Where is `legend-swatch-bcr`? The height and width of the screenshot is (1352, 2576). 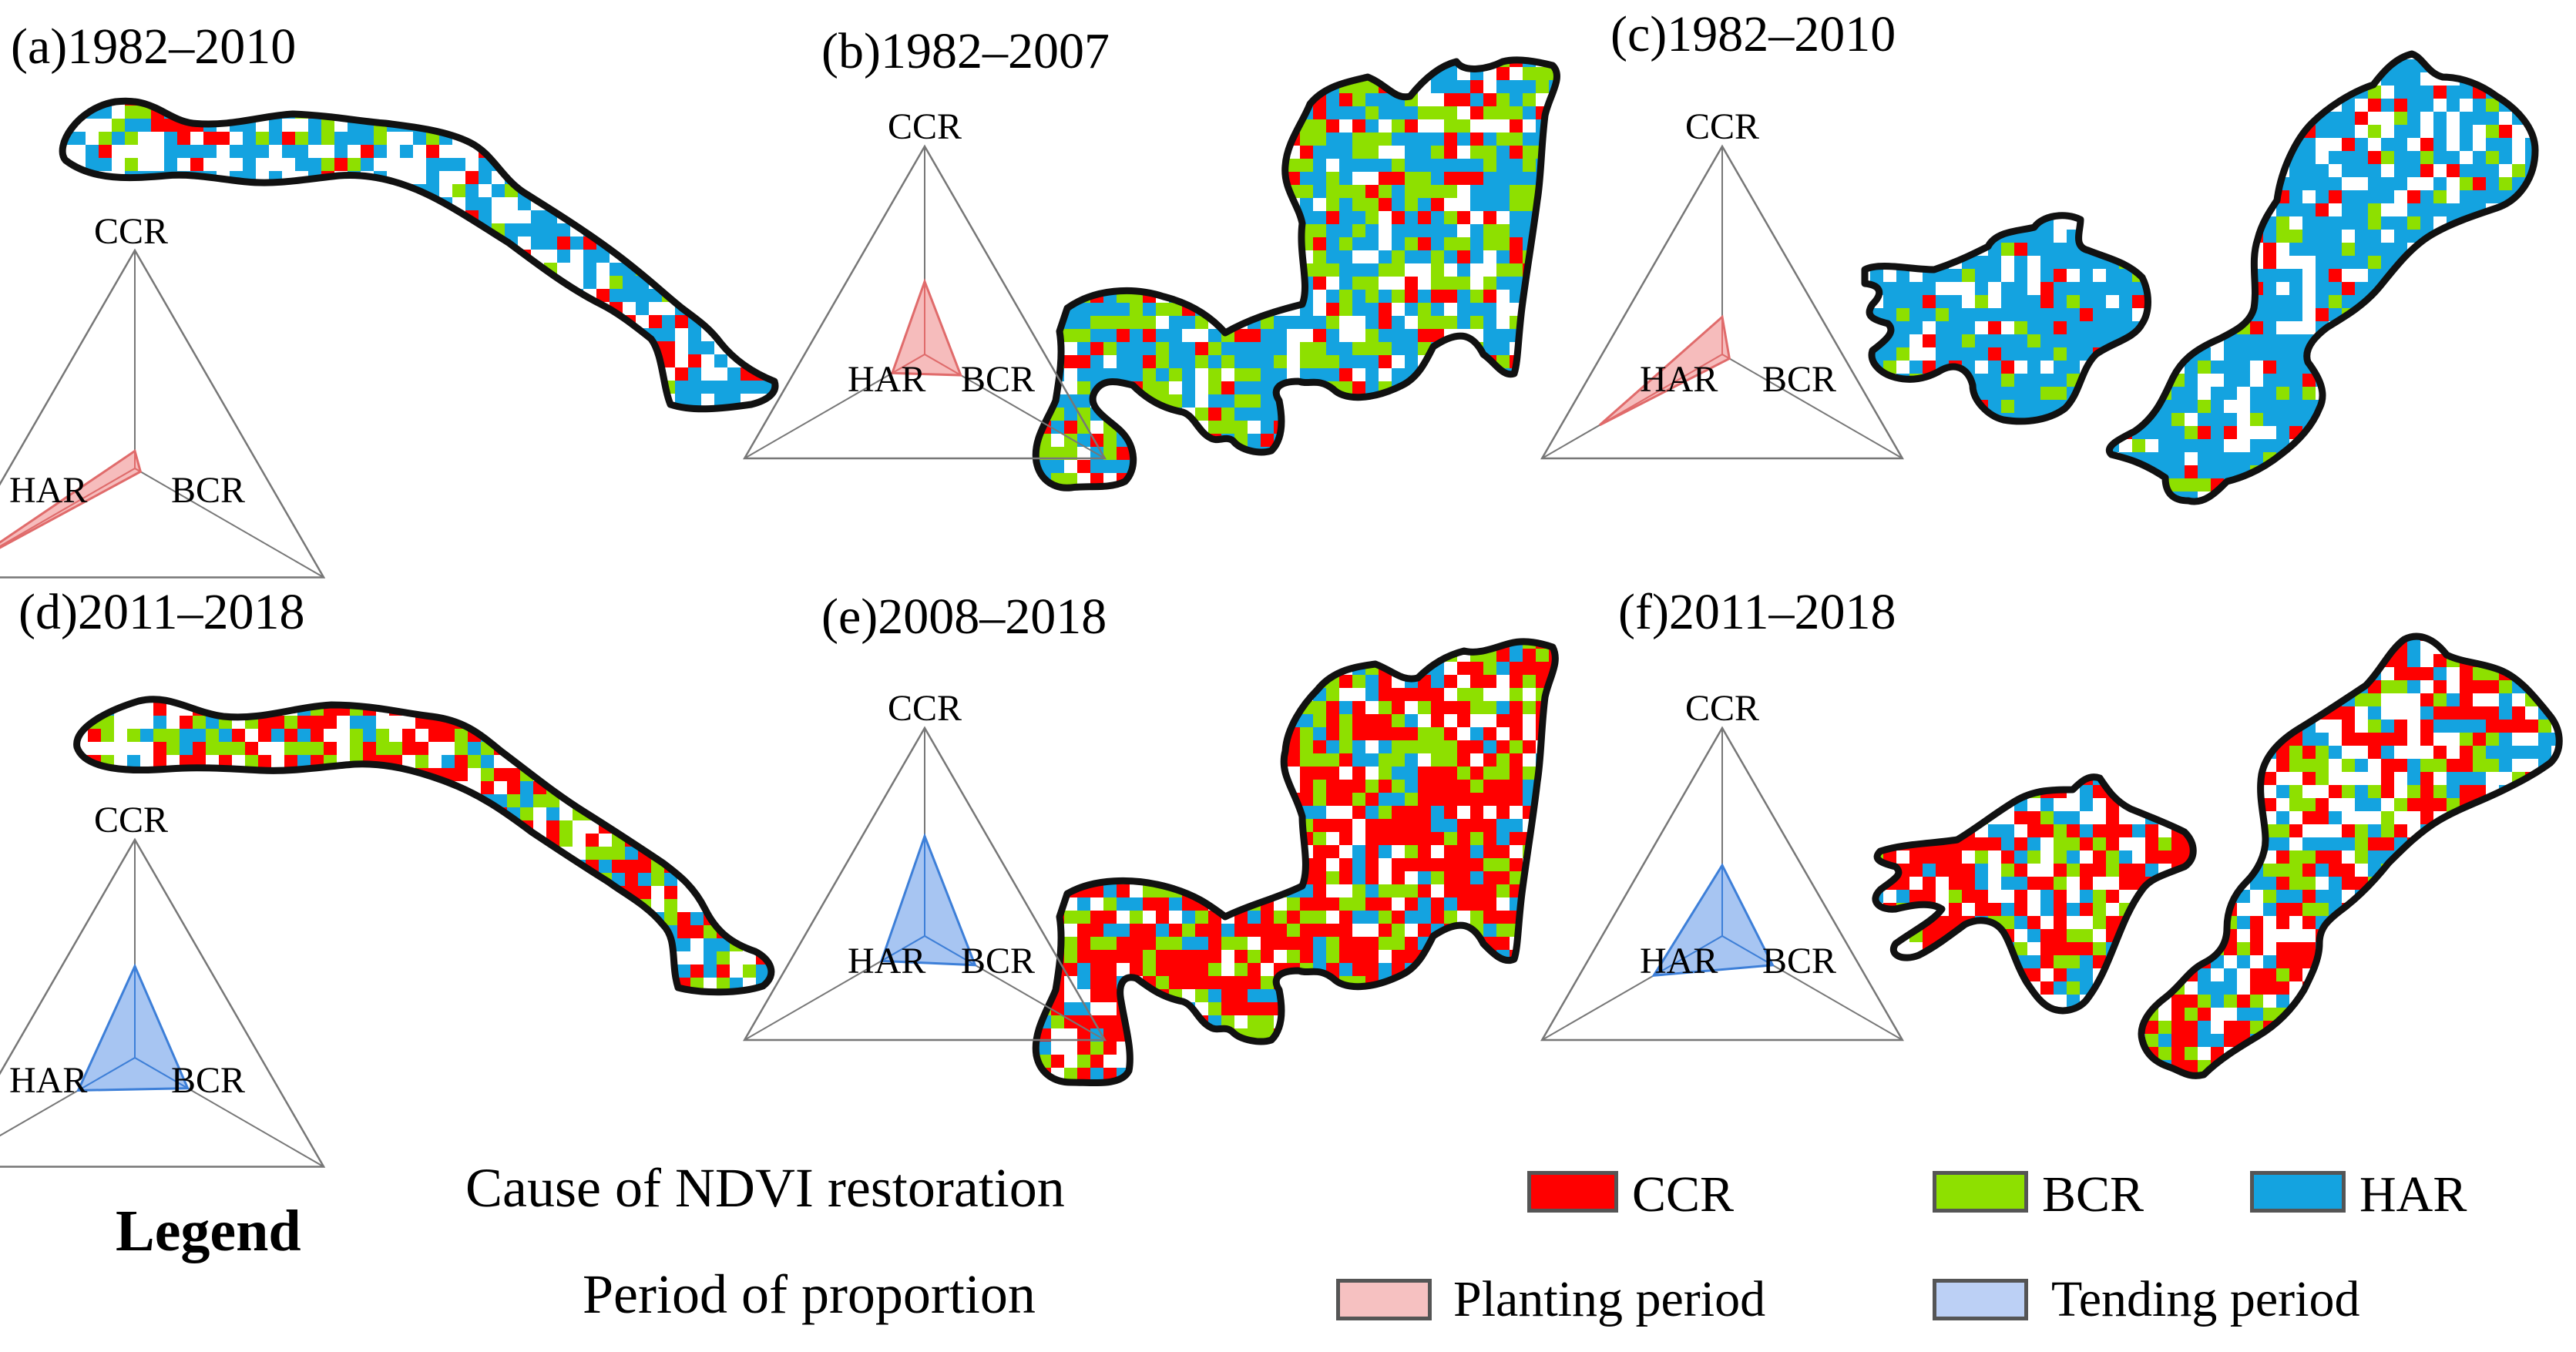
legend-swatch-bcr is located at coordinates (1980, 1192).